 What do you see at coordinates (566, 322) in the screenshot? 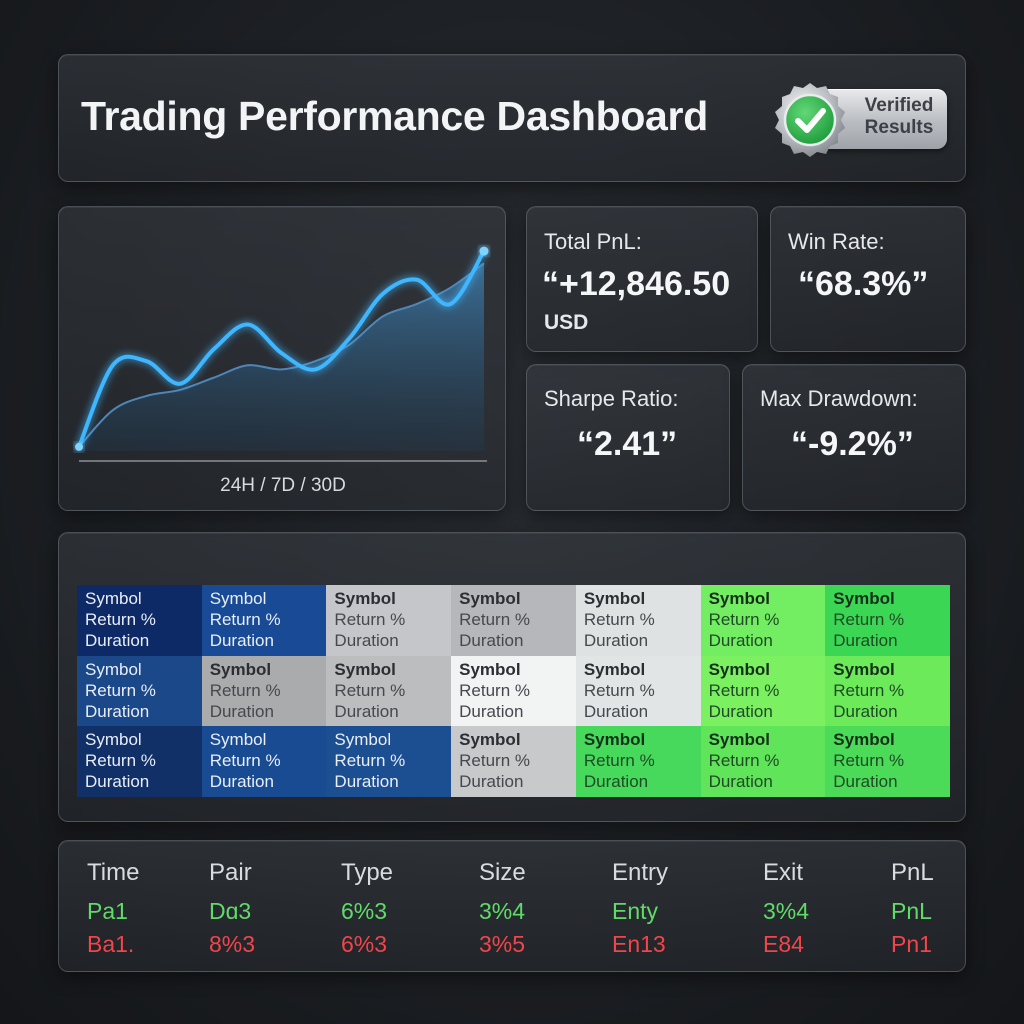
I see `total-pnl-unit: USD` at bounding box center [566, 322].